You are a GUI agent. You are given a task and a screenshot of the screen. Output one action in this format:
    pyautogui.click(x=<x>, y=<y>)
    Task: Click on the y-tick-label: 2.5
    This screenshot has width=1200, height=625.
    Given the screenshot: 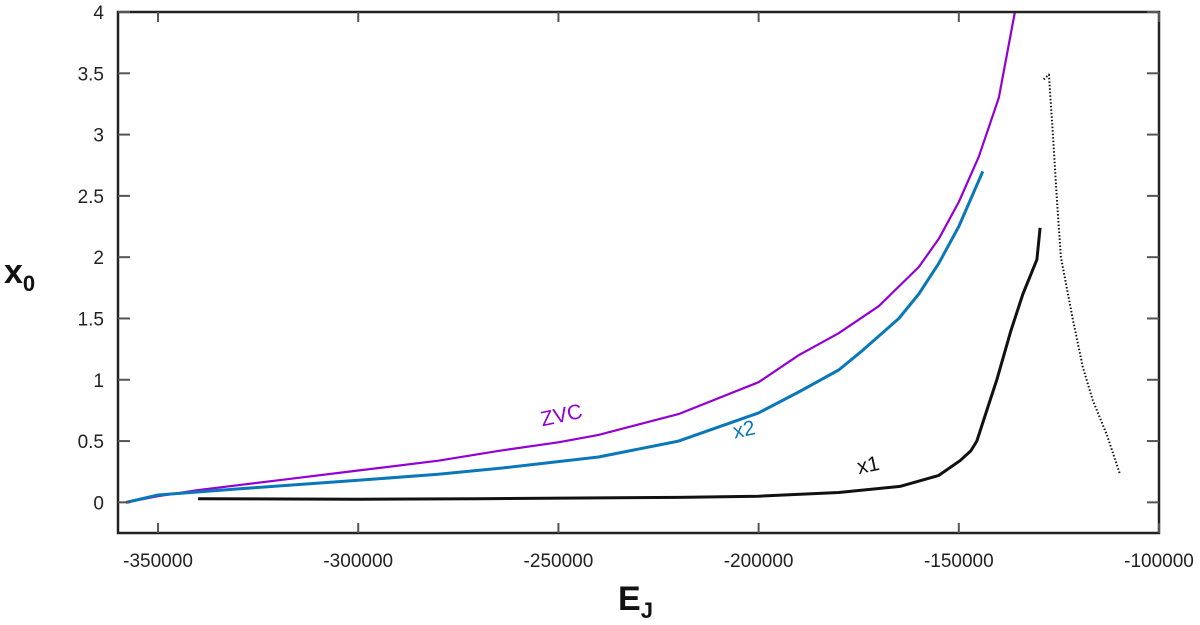 What is the action you would take?
    pyautogui.click(x=91, y=197)
    